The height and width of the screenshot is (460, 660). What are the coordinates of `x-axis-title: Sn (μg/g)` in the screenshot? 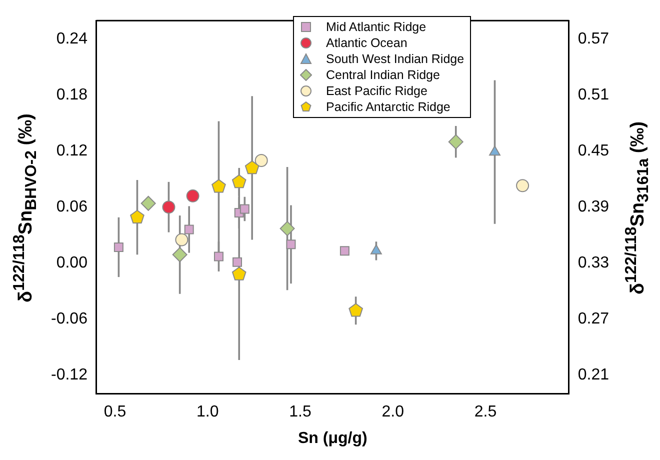 It's located at (333, 438).